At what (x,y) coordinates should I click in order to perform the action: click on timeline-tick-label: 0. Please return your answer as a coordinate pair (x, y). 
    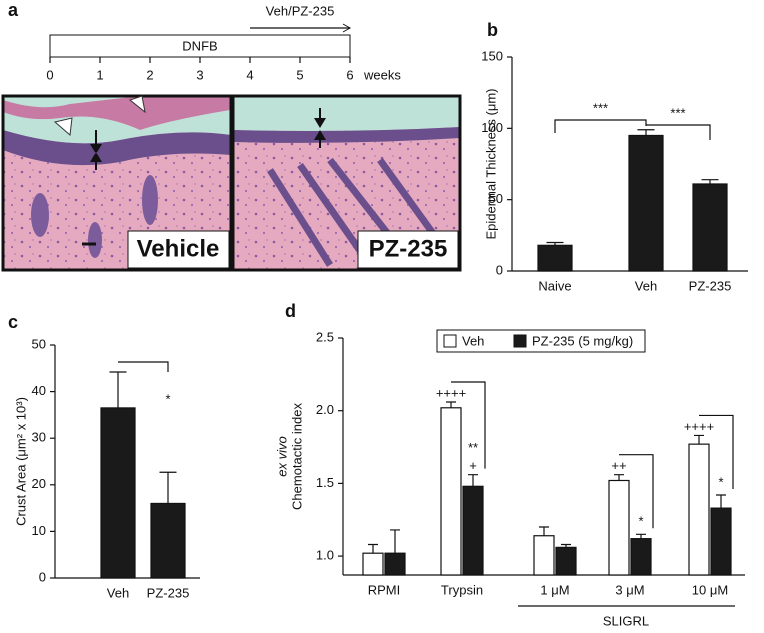
    Looking at the image, I should click on (49, 74).